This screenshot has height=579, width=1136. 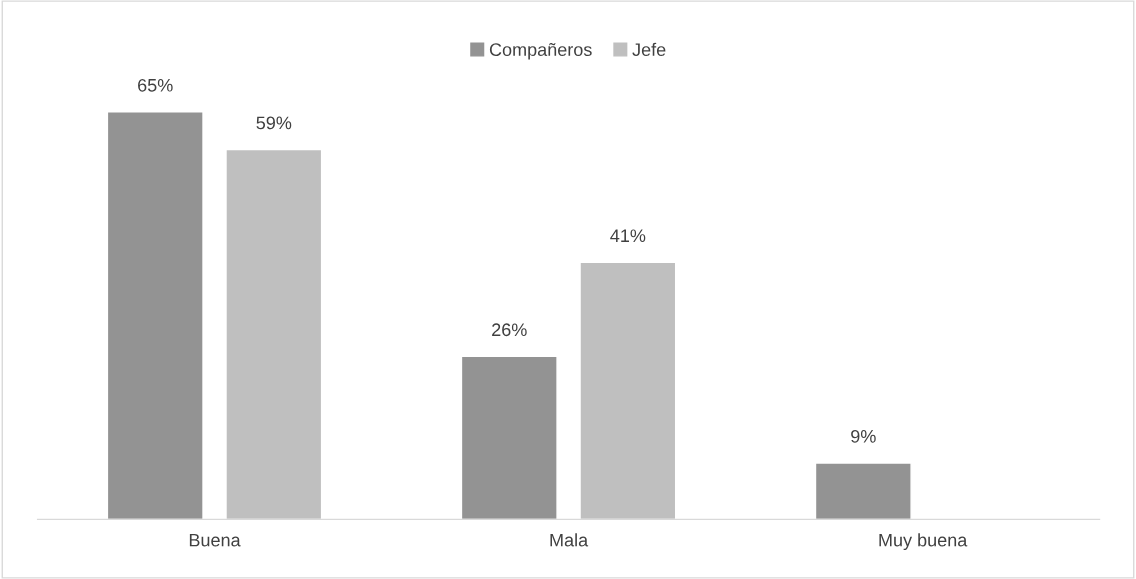 What do you see at coordinates (215, 540) in the screenshot?
I see `x-tick-label: Buena` at bounding box center [215, 540].